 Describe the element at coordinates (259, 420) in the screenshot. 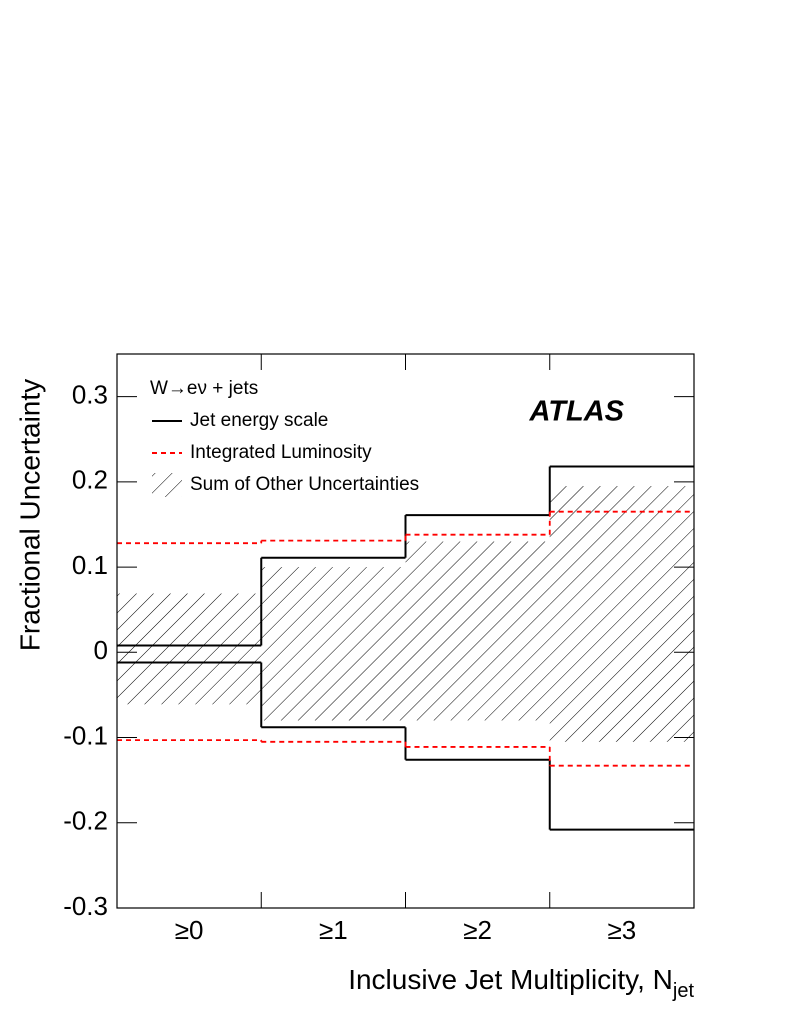

I see `legend-label: Jet energy scale` at that location.